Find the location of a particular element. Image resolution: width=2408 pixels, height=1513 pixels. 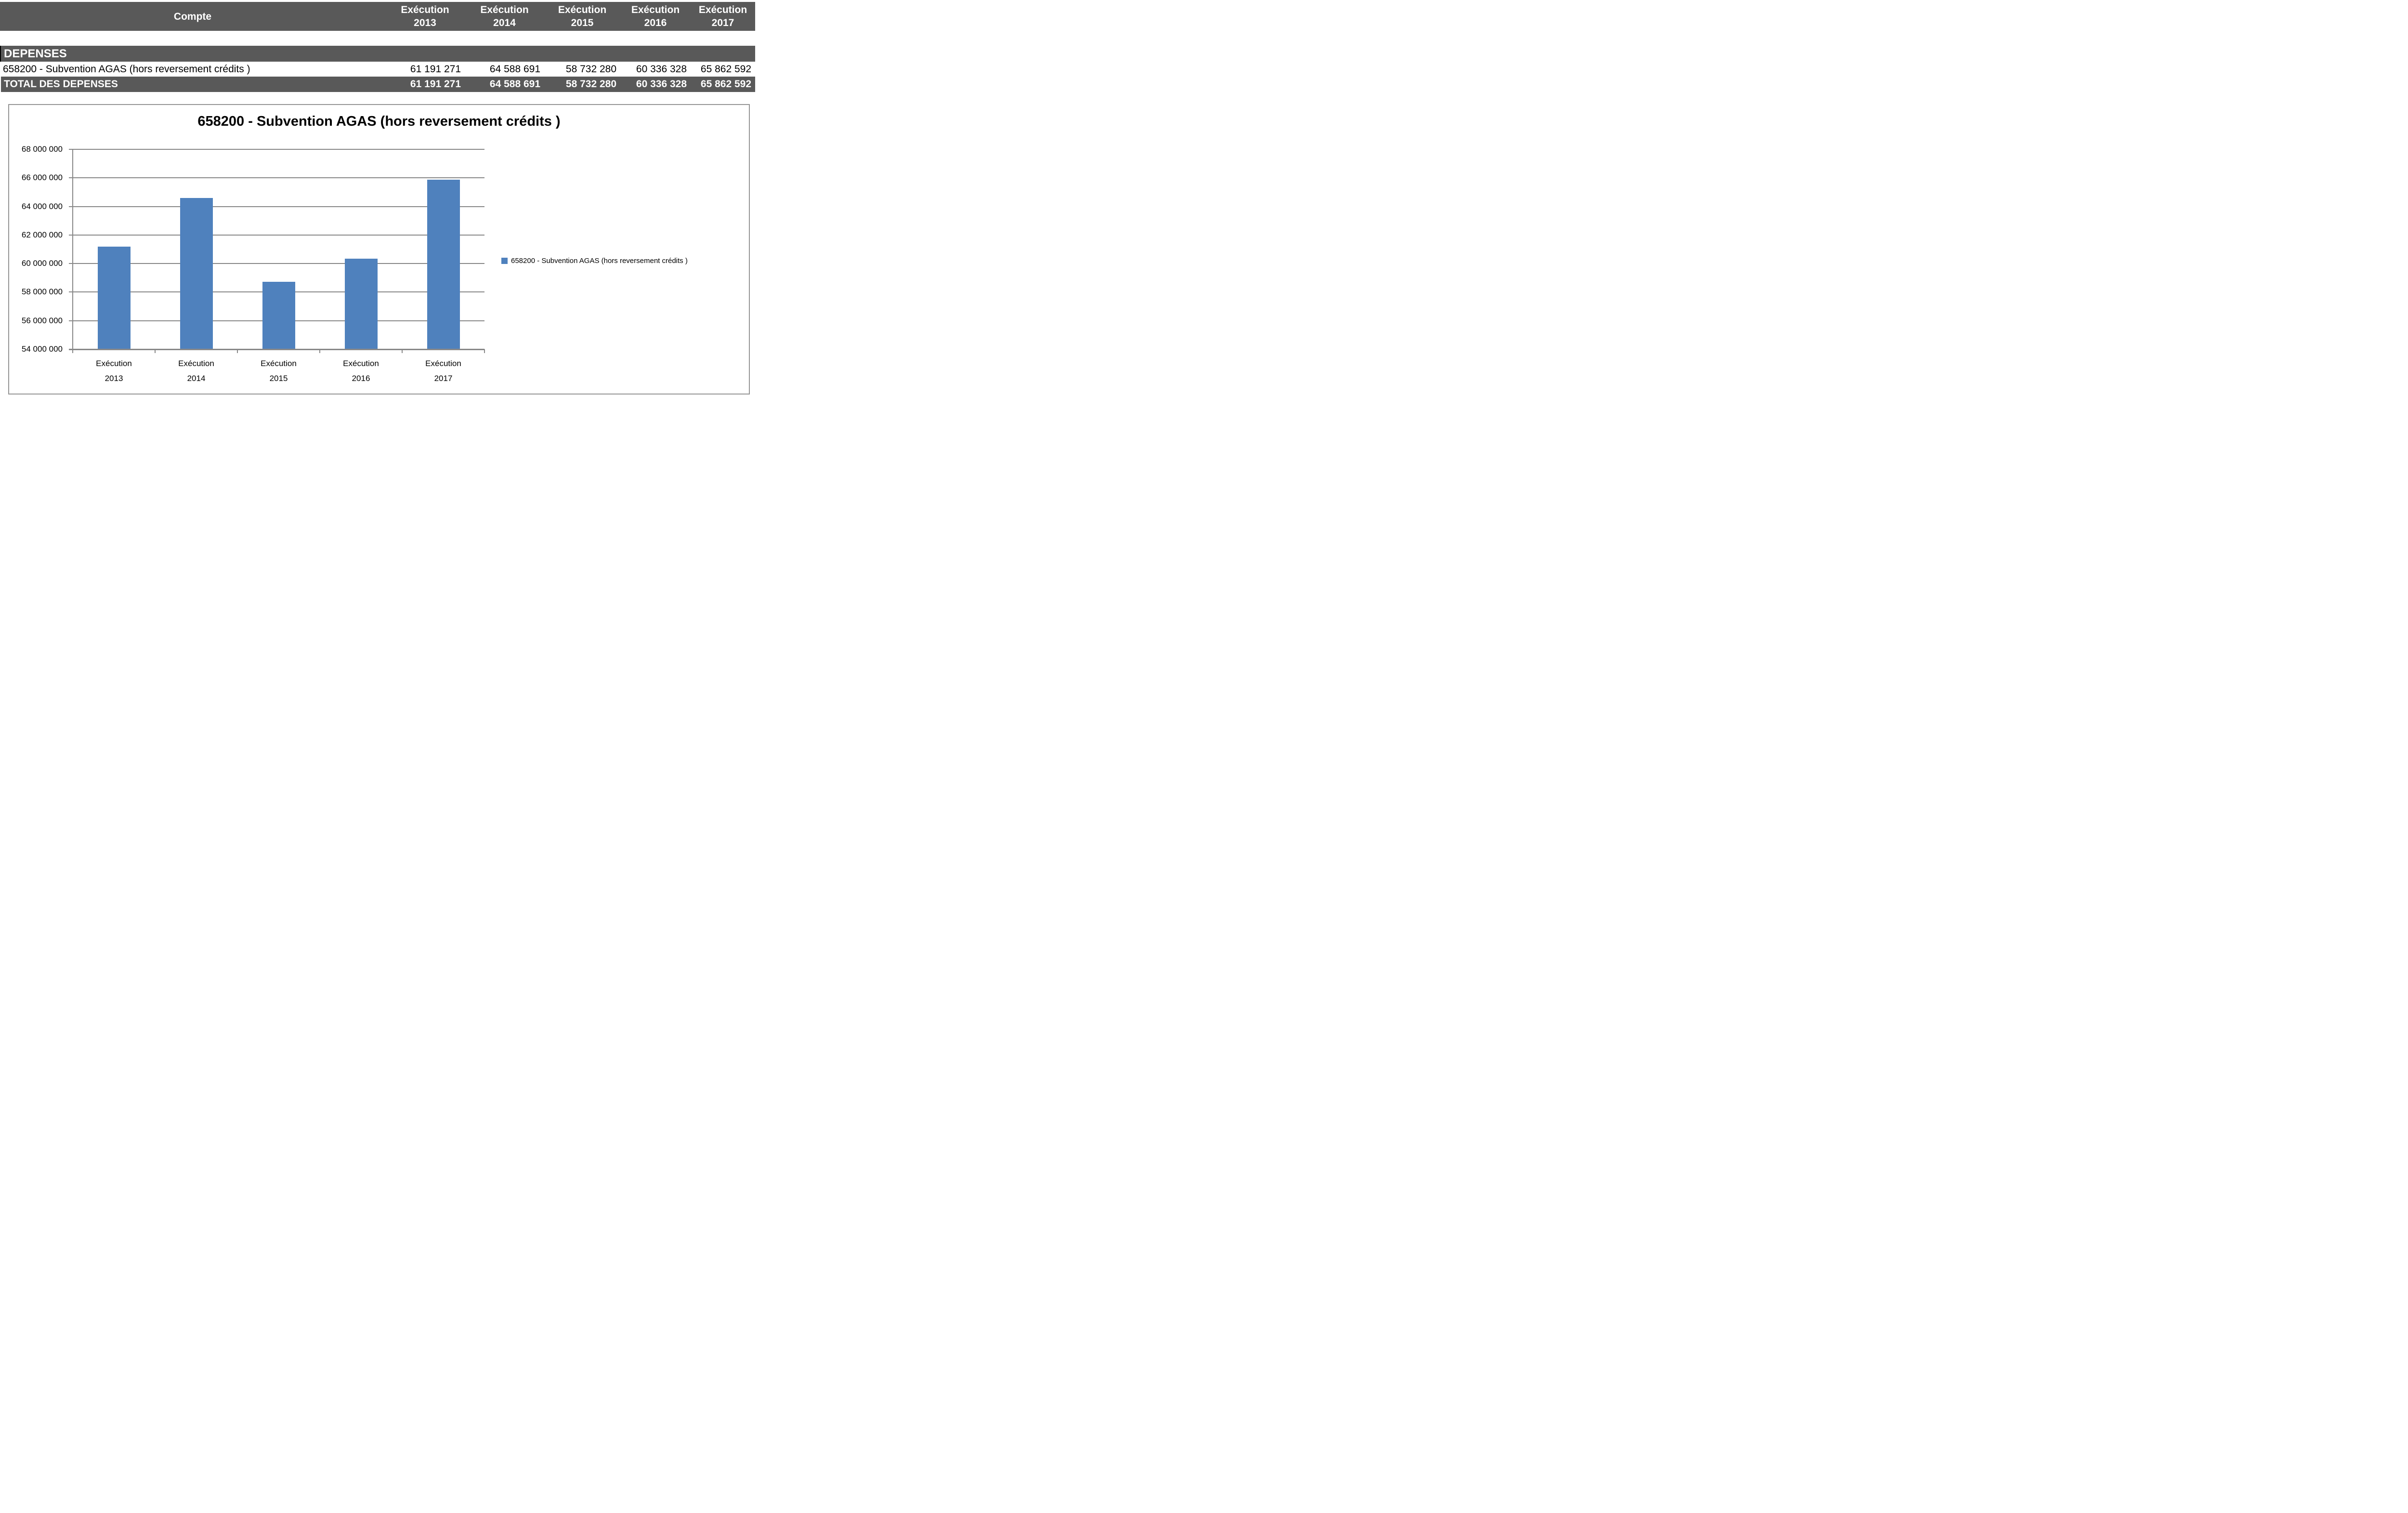

y-axis-label: 68 000 000 is located at coordinates (42, 150).